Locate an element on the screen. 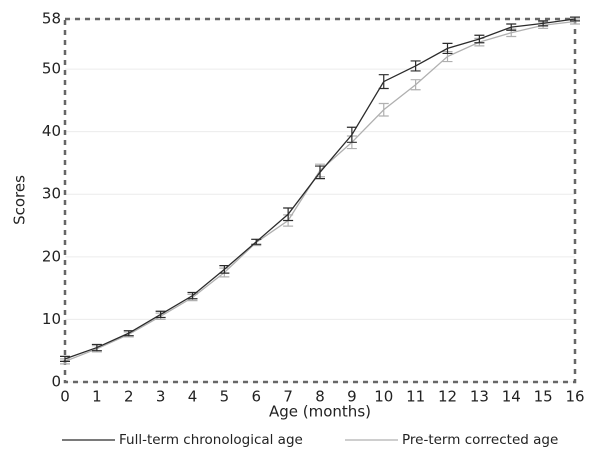 The height and width of the screenshot is (455, 593). x-tick-label: 0 is located at coordinates (65, 397).